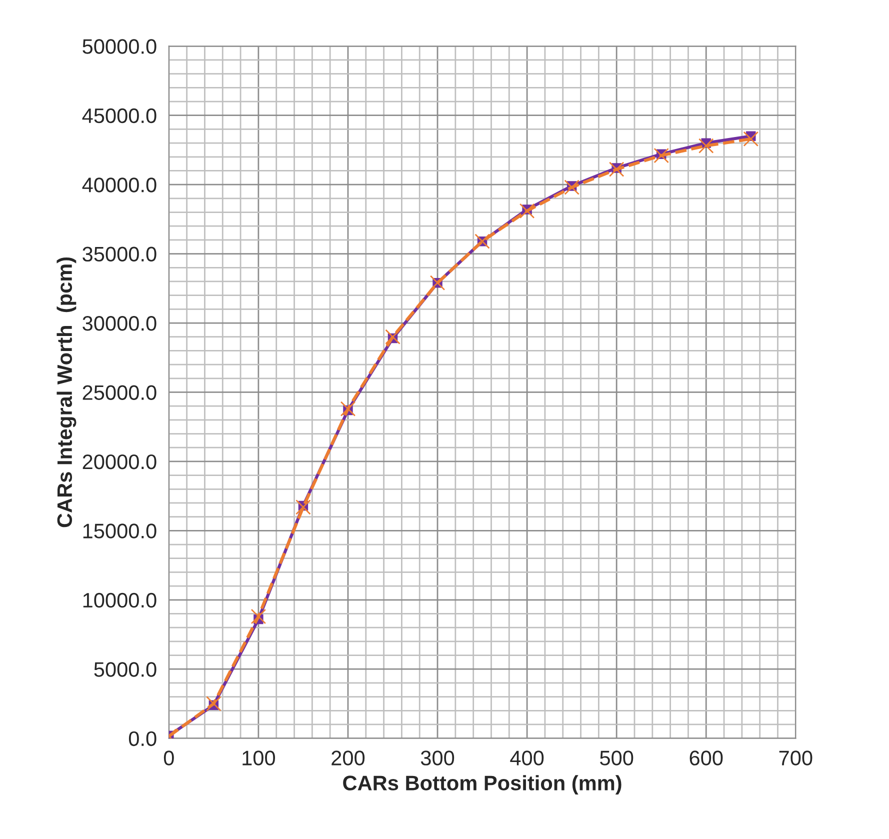 The image size is (889, 839). Describe the element at coordinates (527, 758) in the screenshot. I see `x-tick-label: 400` at that location.